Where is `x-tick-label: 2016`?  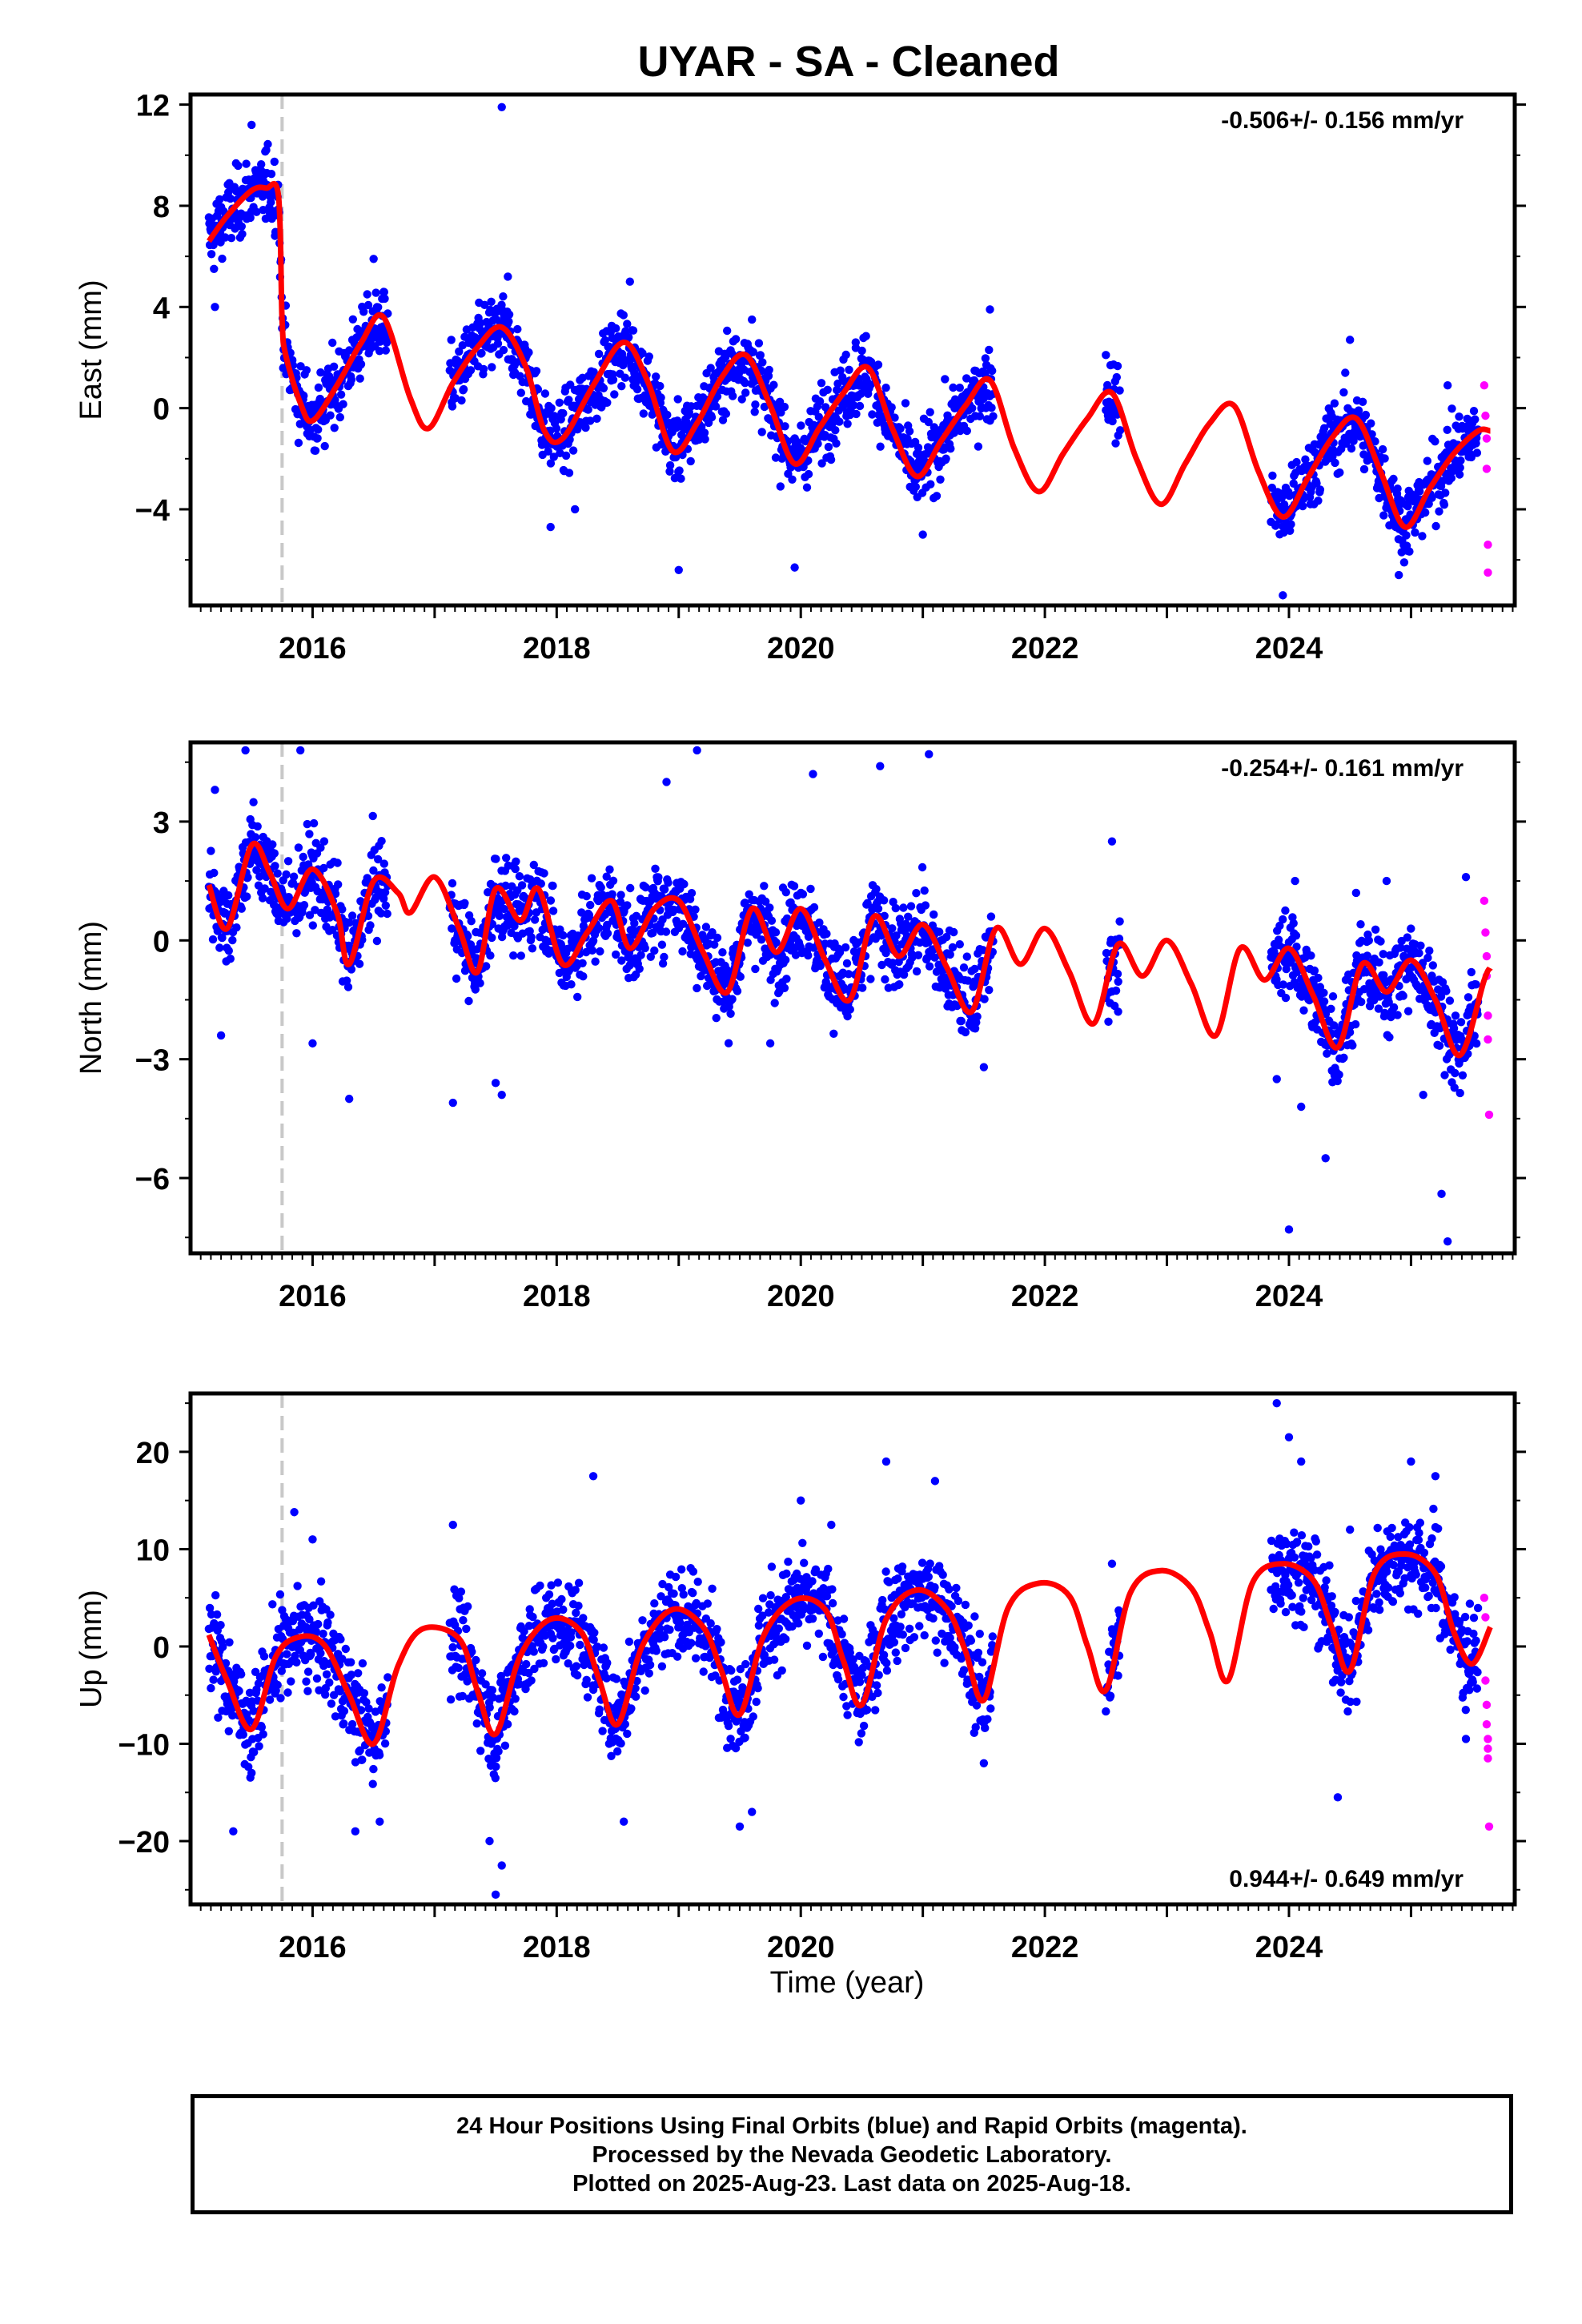 x-tick-label: 2016 is located at coordinates (313, 1296).